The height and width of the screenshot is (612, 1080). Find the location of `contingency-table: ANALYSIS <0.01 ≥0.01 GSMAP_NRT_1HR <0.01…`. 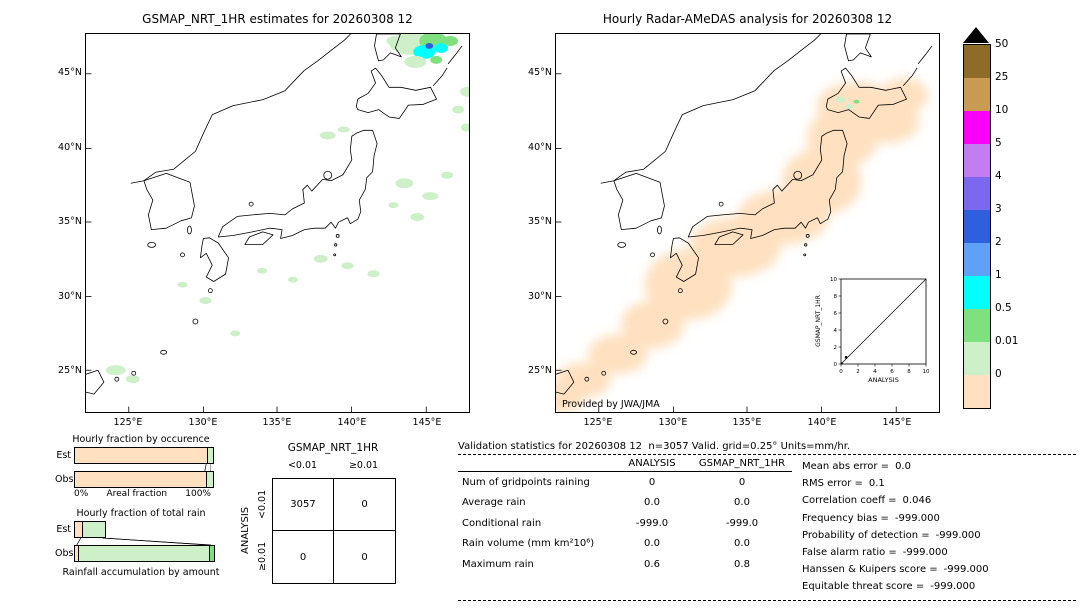

contingency-table: ANALYSIS <0.01 ≥0.01 GSMAP_NRT_1HR <0.01… is located at coordinates (317, 513).